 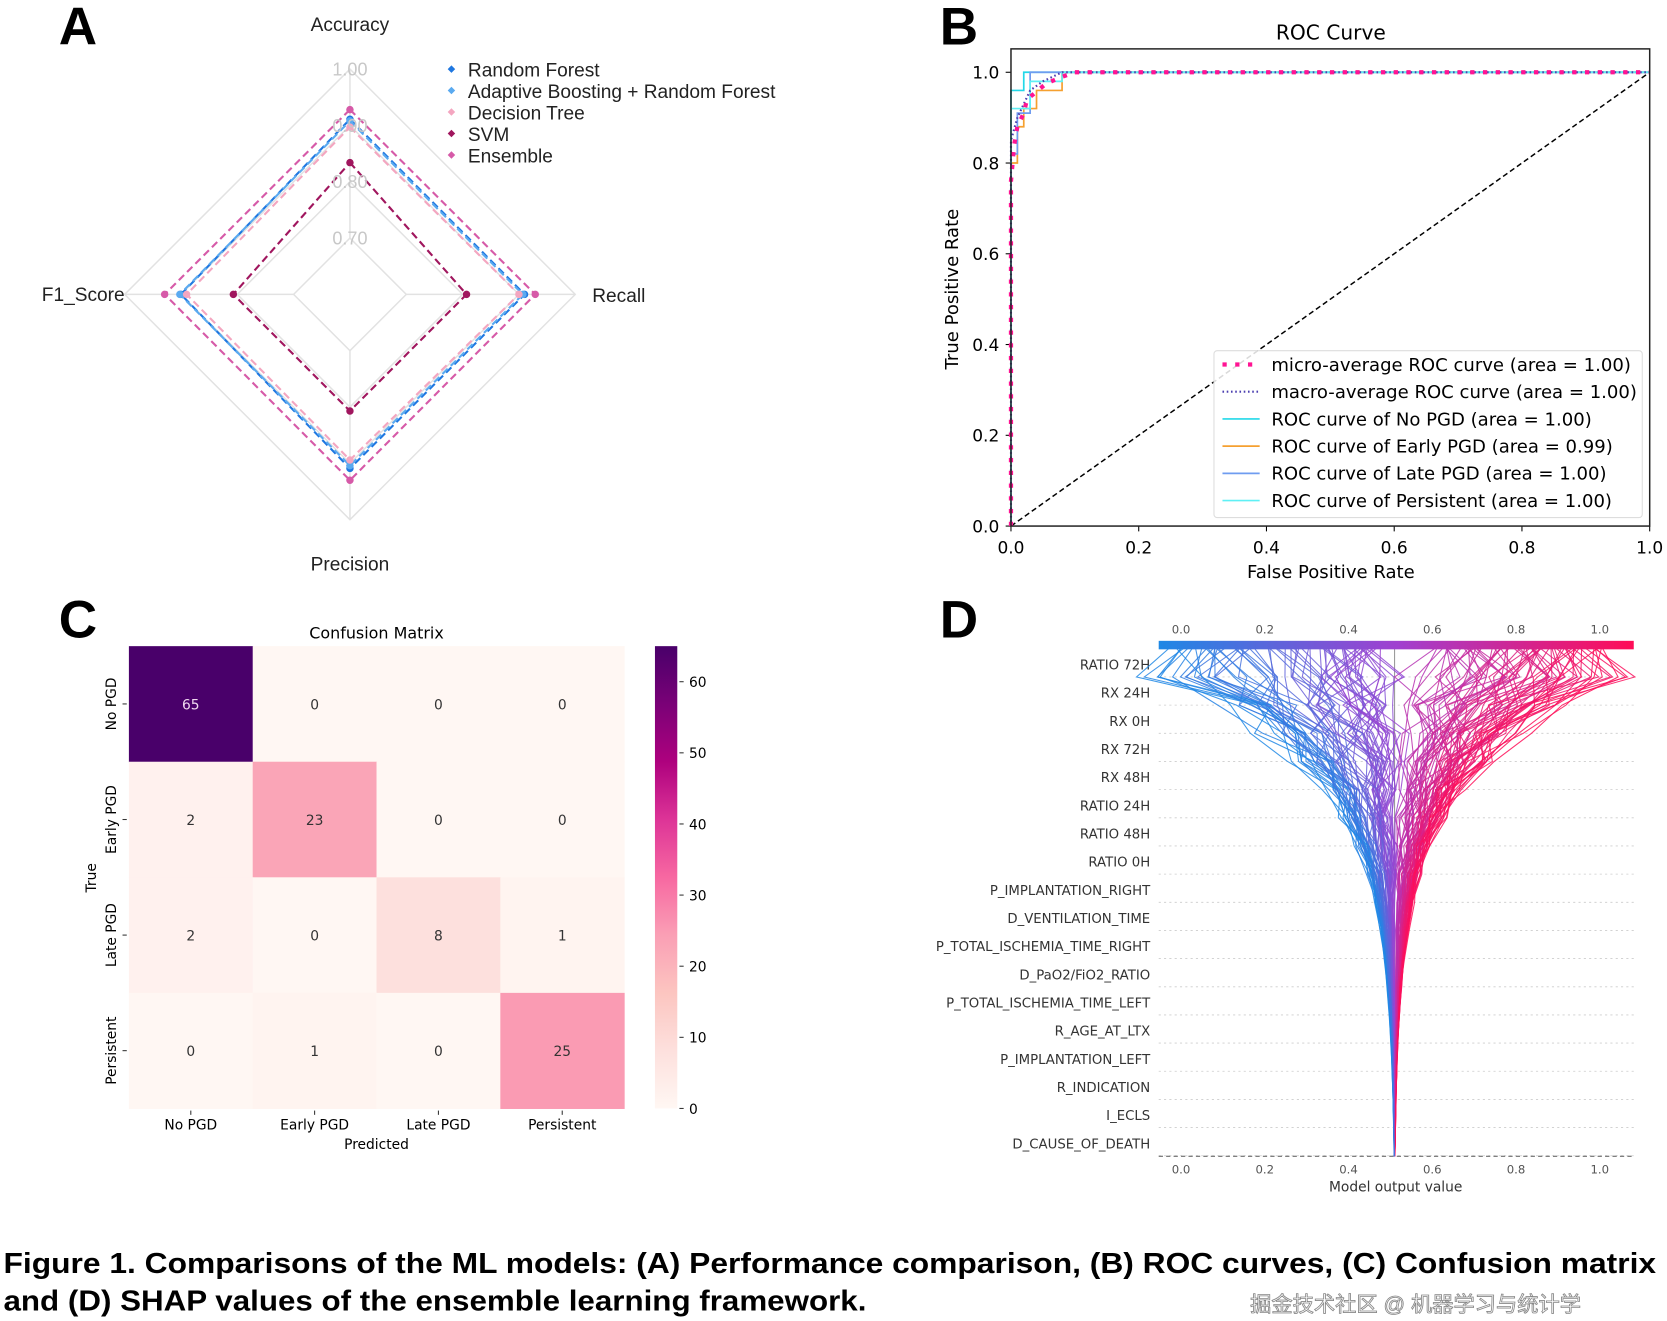 What do you see at coordinates (1451, 365) in the screenshot?
I see `legend-label: micro-average ROC curve (area = 1.00)` at bounding box center [1451, 365].